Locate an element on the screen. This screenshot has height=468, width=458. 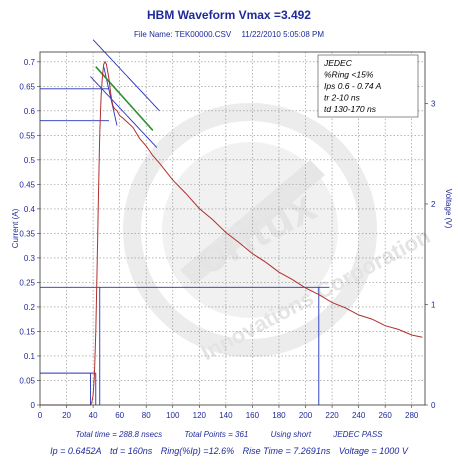
x-tick-label: 240 is located at coordinates (359, 415).